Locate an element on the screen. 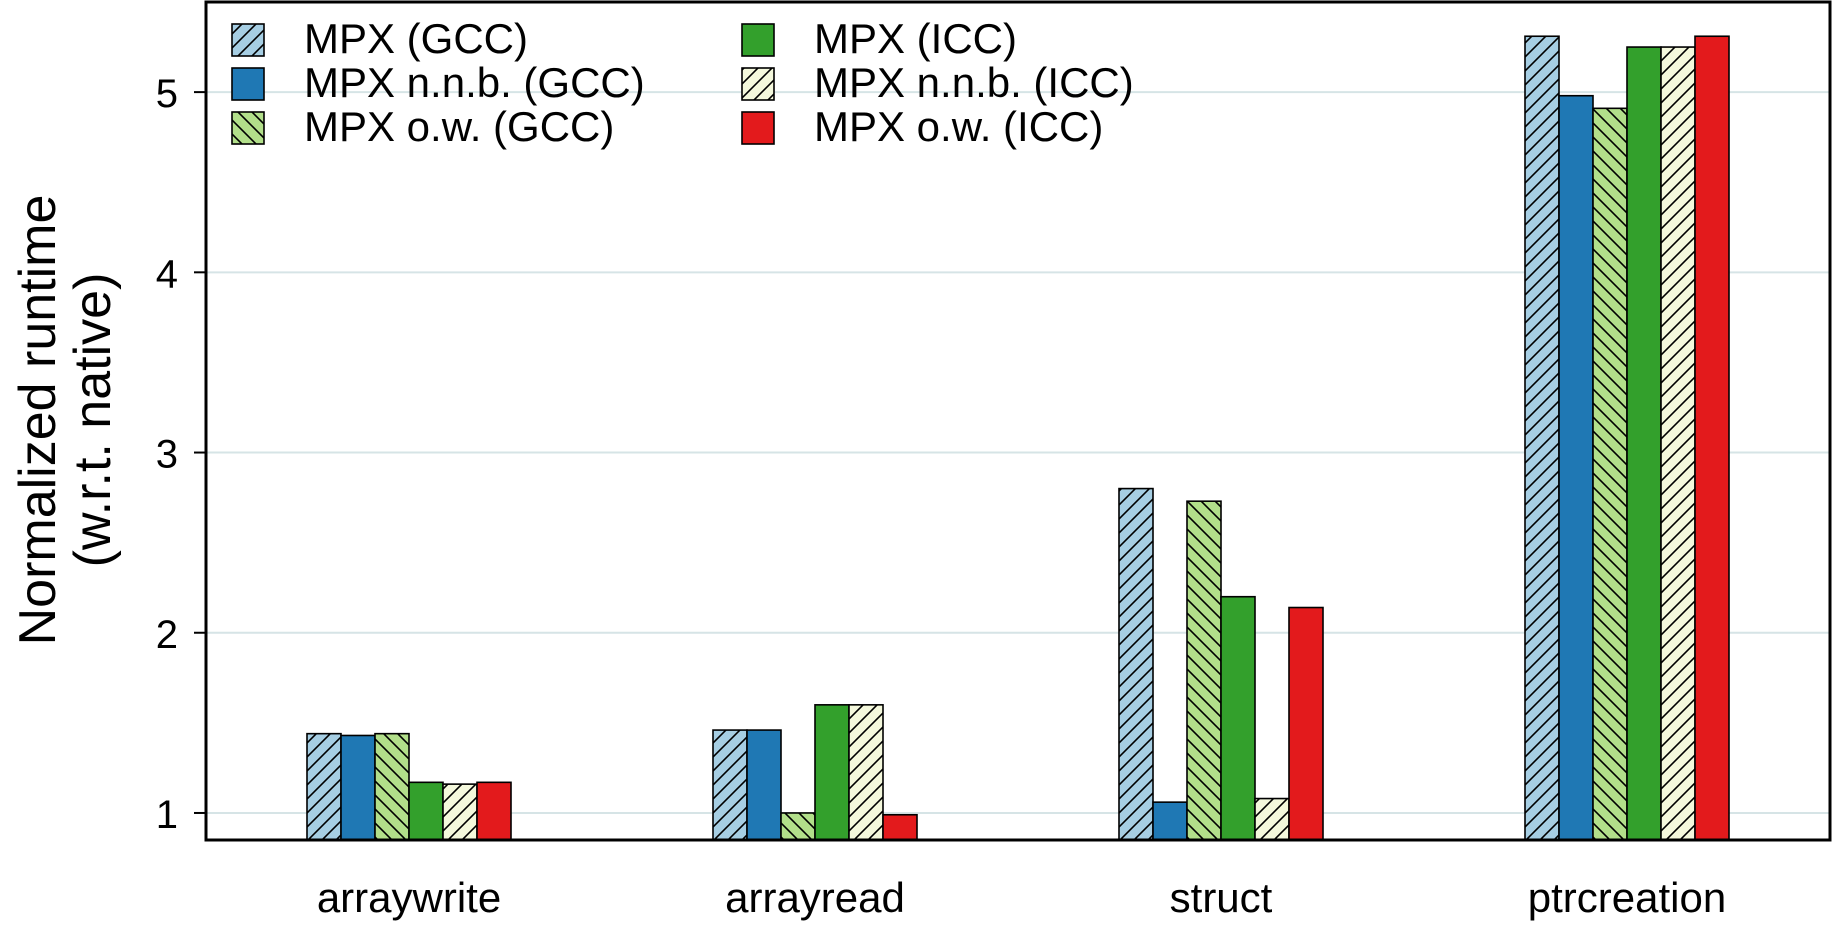  legend-entry: MPX (ICC) is located at coordinates (879, 38).